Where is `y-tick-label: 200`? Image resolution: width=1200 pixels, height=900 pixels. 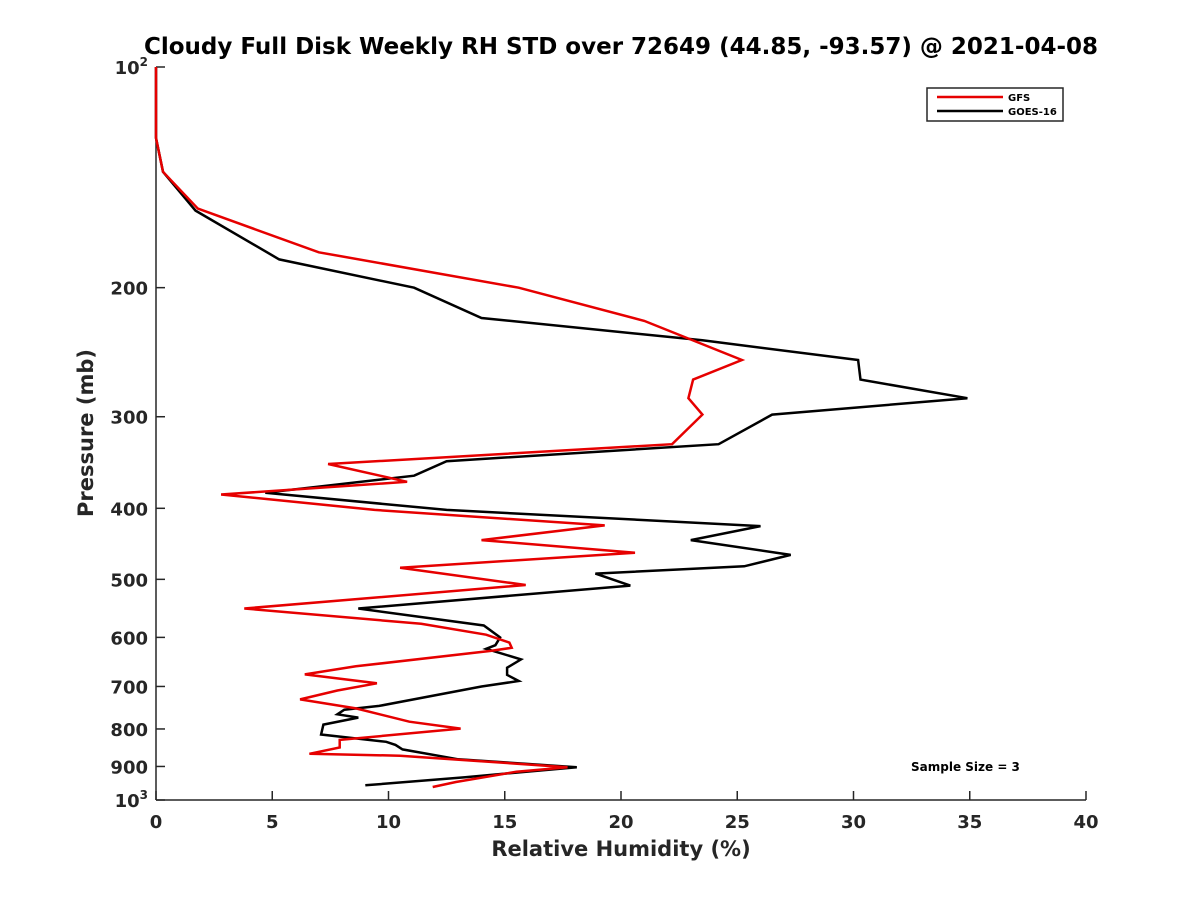
y-tick-label: 200 is located at coordinates (129, 289).